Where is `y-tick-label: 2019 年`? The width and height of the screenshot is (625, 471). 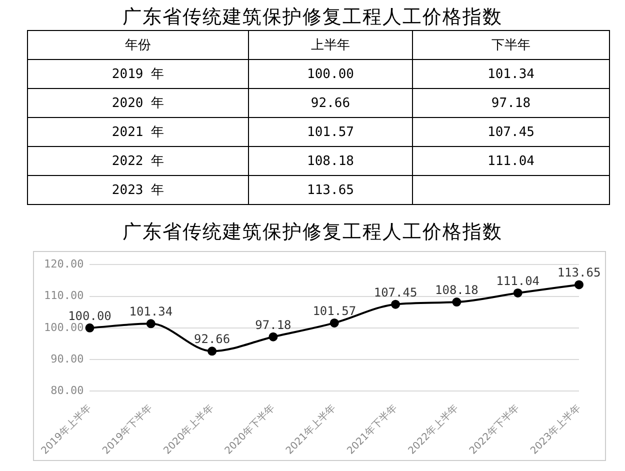
y-tick-label: 2019 年 is located at coordinates (138, 74).